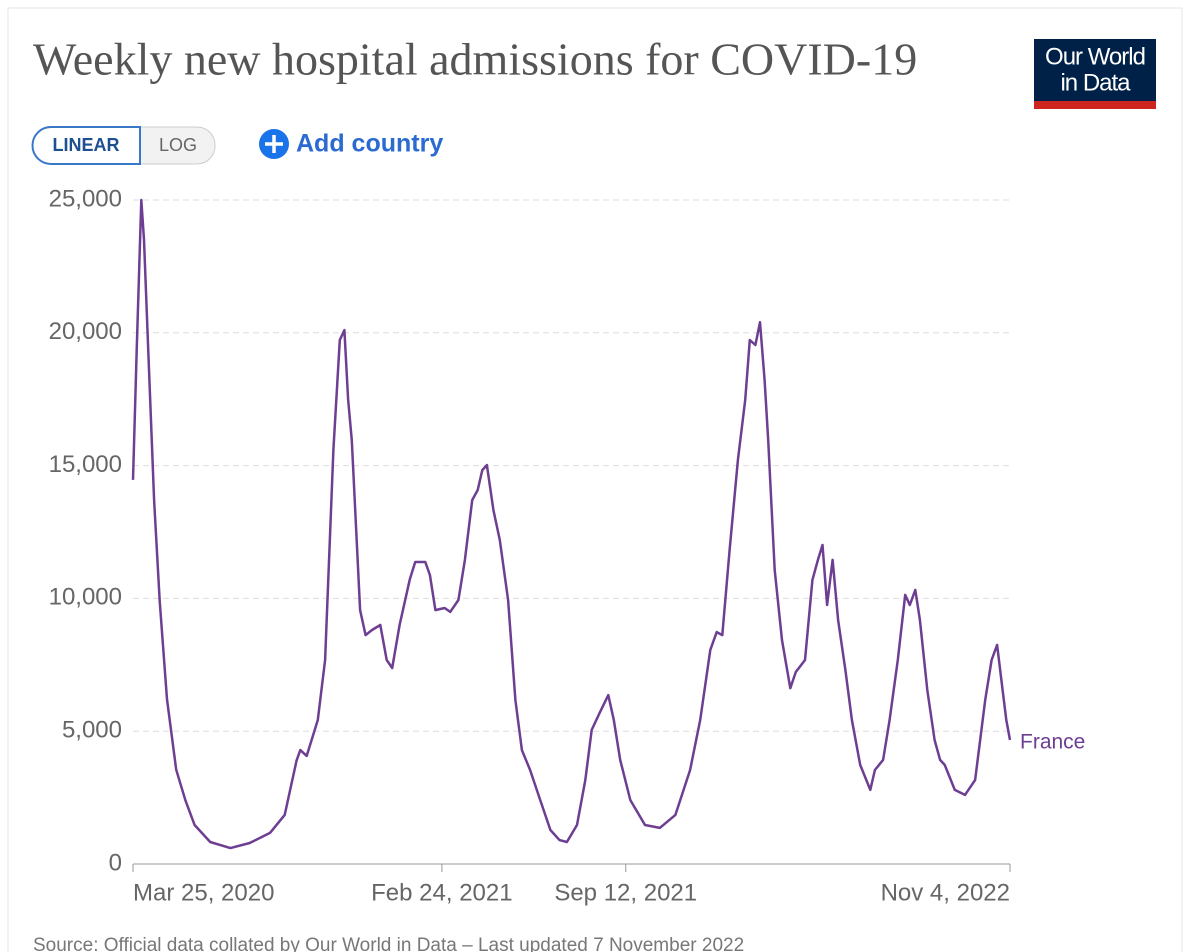 Image resolution: width=1190 pixels, height=952 pixels. What do you see at coordinates (85, 597) in the screenshot?
I see `y-tick-label: 10,000` at bounding box center [85, 597].